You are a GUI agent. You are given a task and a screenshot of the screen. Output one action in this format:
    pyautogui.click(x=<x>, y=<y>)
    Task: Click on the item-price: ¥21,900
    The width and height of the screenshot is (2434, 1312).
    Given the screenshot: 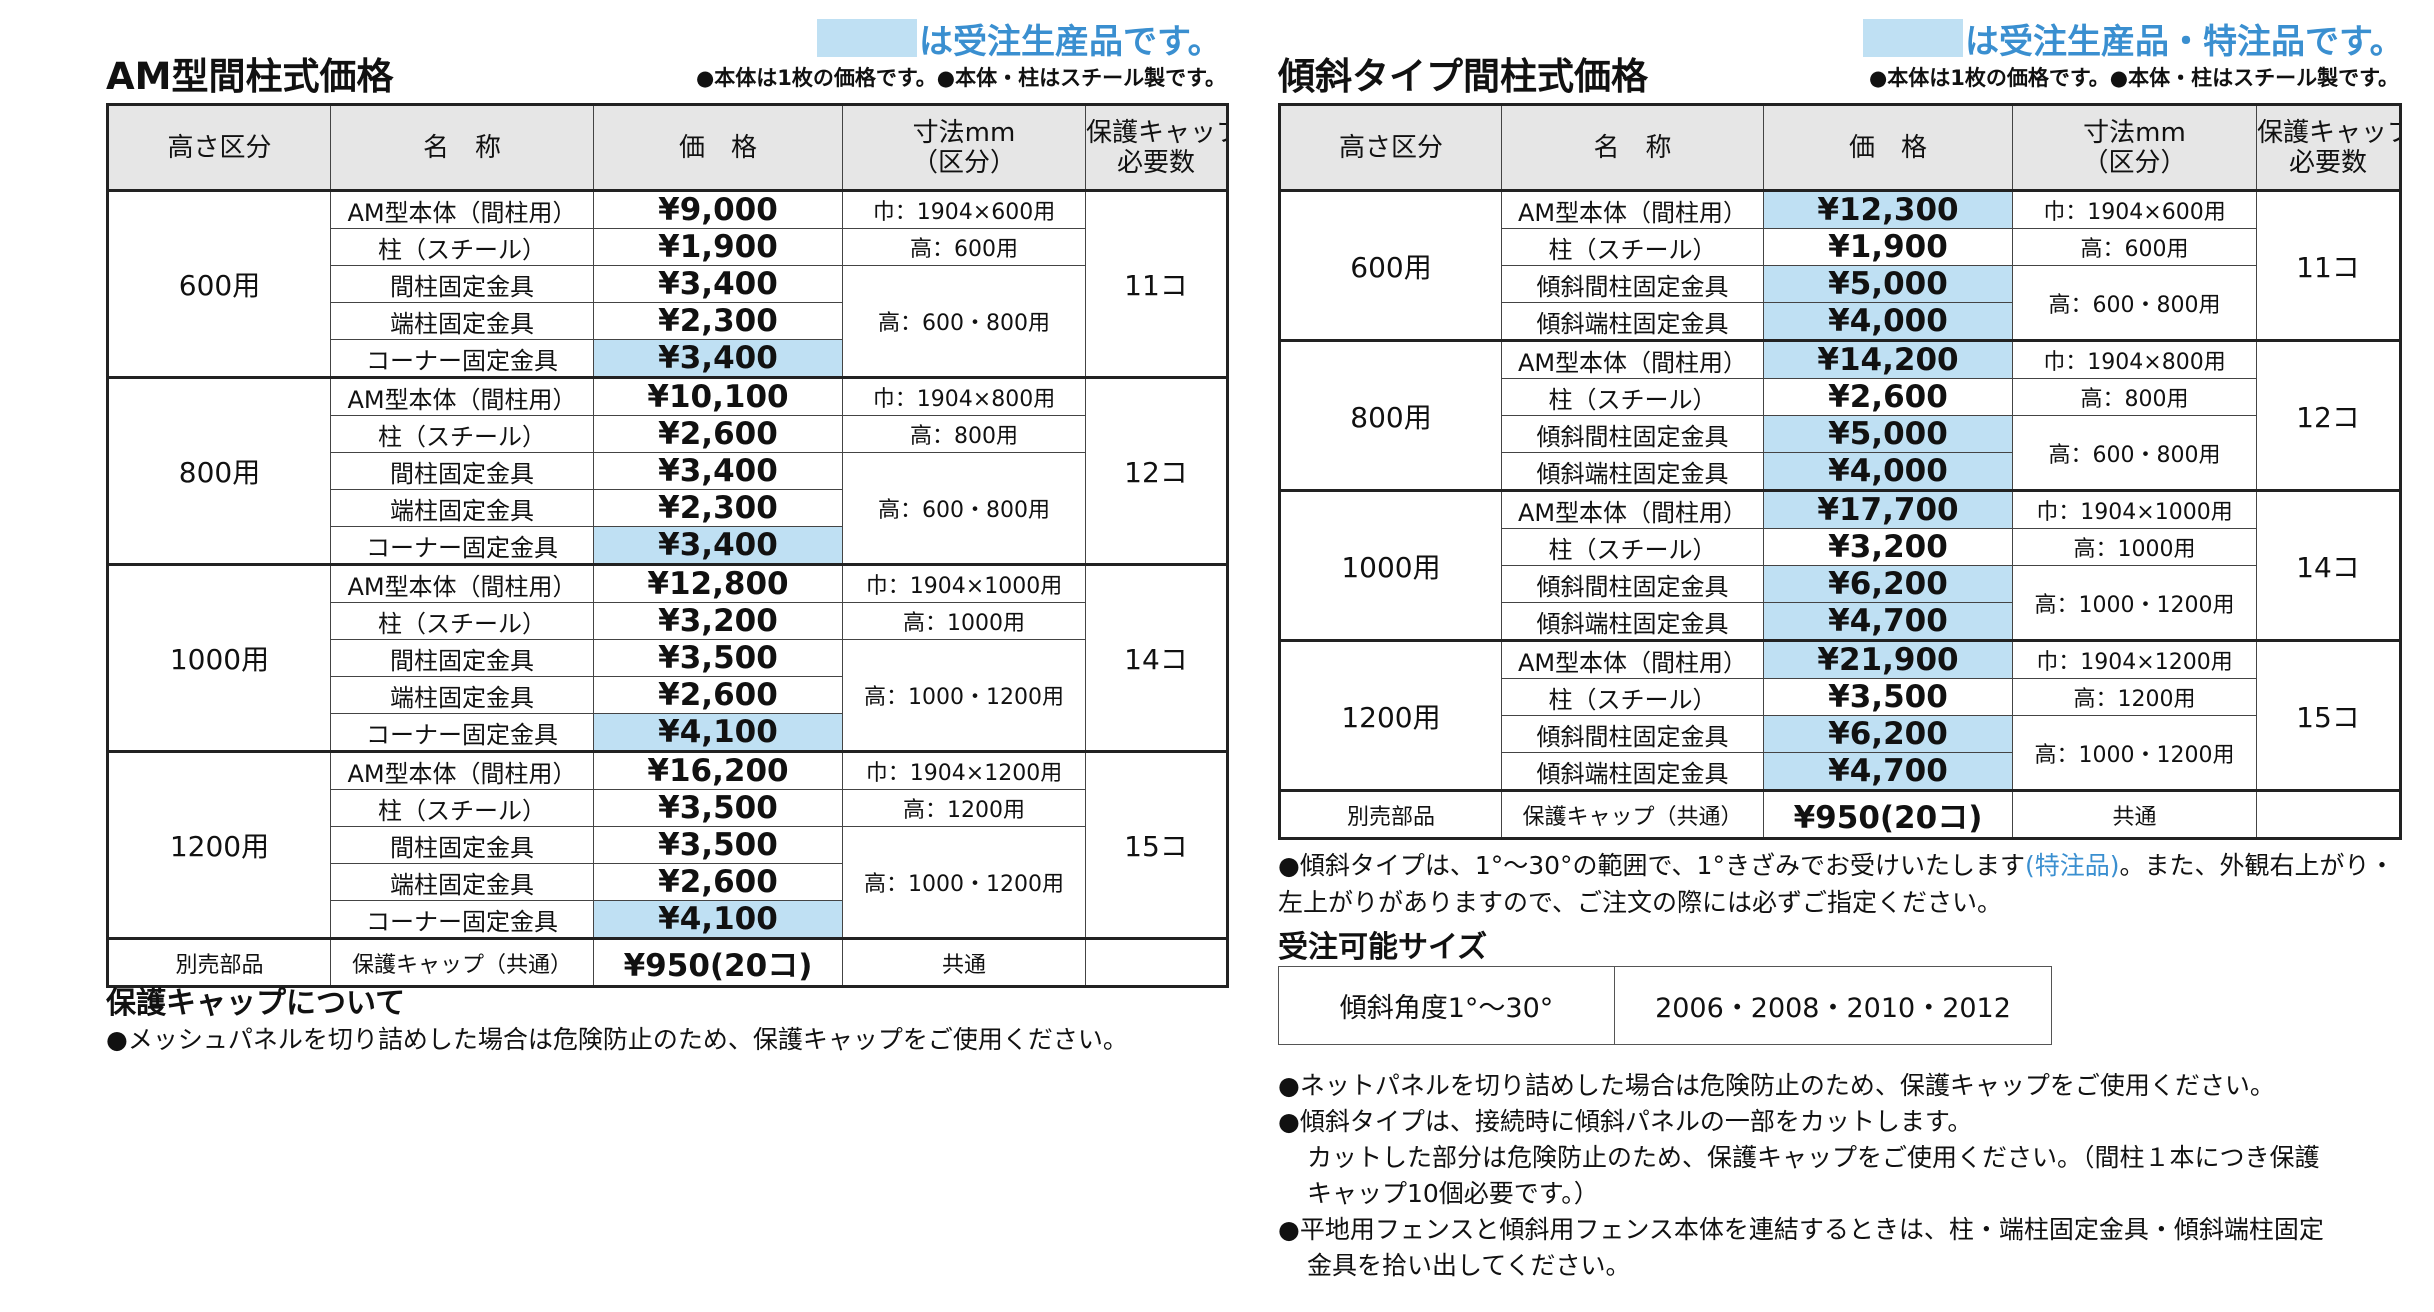 What is the action you would take?
    pyautogui.click(x=1888, y=659)
    